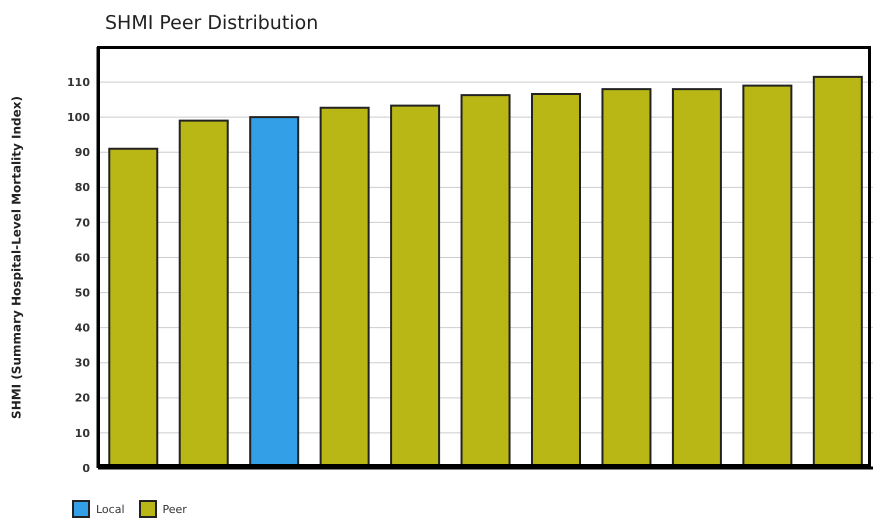 The image size is (885, 524). What do you see at coordinates (82, 153) in the screenshot?
I see `y-tick-label: 90` at bounding box center [82, 153].